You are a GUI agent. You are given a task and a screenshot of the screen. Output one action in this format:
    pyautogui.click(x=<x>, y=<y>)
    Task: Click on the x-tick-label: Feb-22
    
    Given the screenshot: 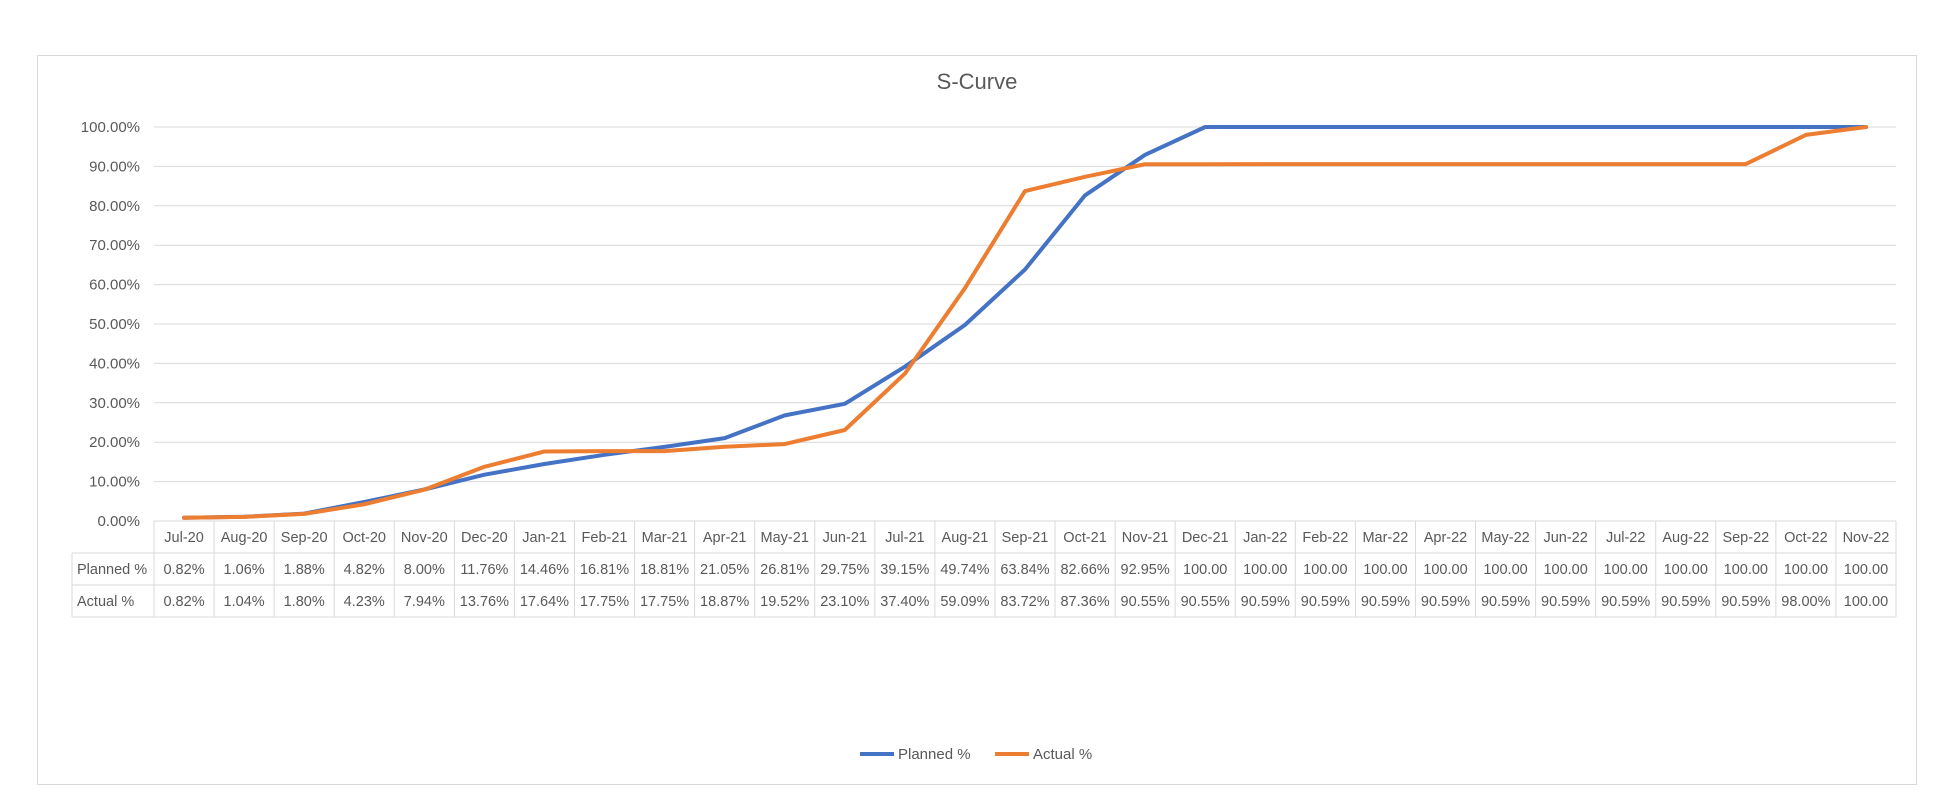 What is the action you would take?
    pyautogui.click(x=1325, y=538)
    